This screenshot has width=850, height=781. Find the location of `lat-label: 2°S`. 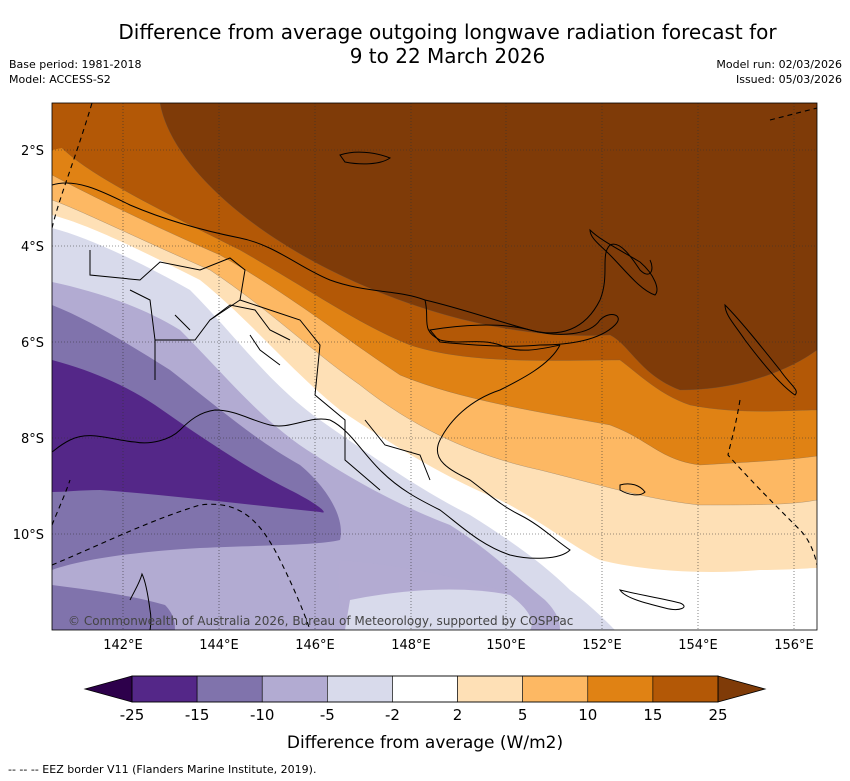

lat-label: 2°S is located at coordinates (32, 151).